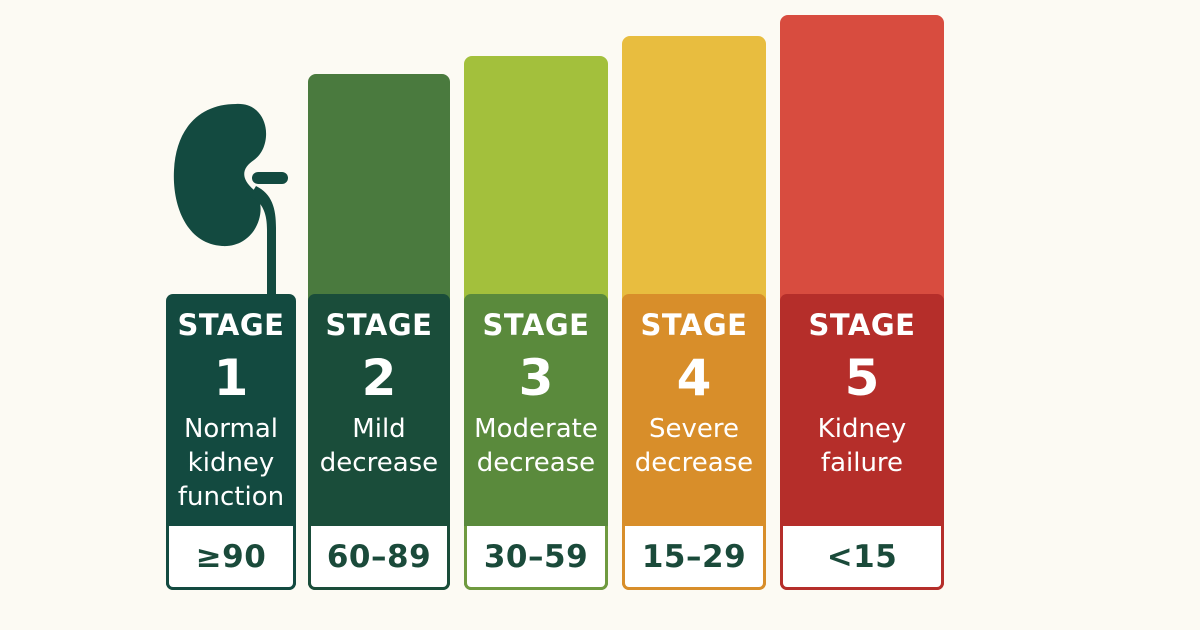 This screenshot has height=630, width=1200. What do you see at coordinates (694, 429) in the screenshot?
I see `stage-description-line: Severe` at bounding box center [694, 429].